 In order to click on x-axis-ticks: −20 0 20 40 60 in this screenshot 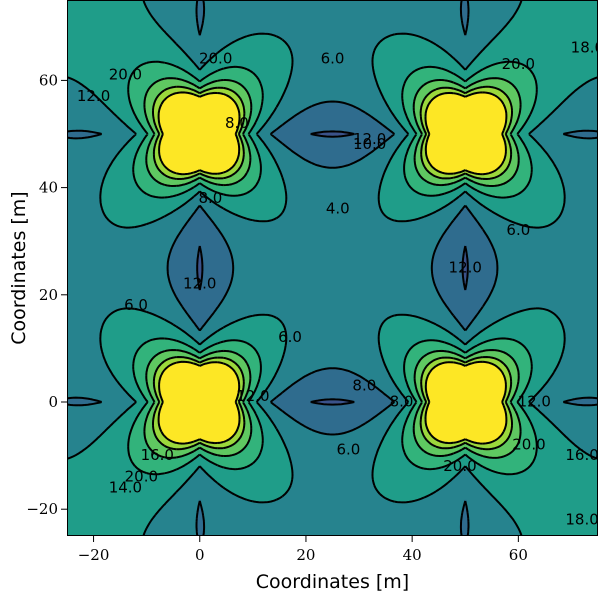, I will do `click(303, 550)`.